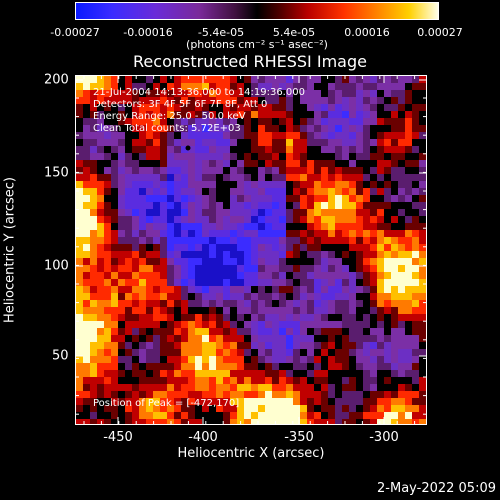 This screenshot has width=500, height=500. I want to click on colorbar-tick-4: 5.4e-05, so click(294, 32).